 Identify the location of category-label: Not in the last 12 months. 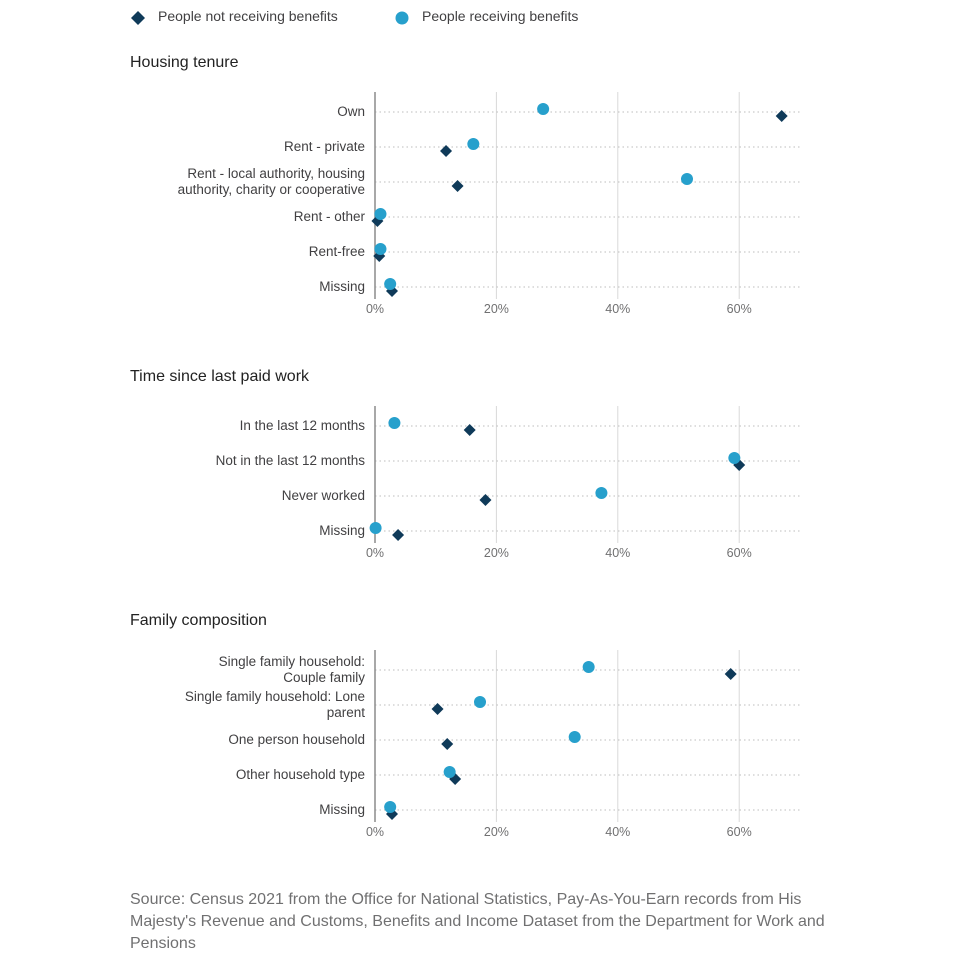
(291, 460).